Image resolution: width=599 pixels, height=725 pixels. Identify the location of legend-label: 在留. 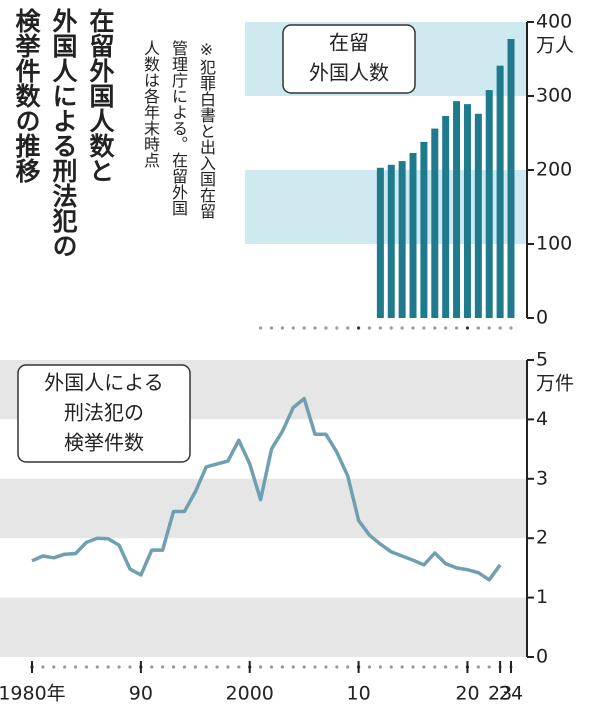
(349, 43).